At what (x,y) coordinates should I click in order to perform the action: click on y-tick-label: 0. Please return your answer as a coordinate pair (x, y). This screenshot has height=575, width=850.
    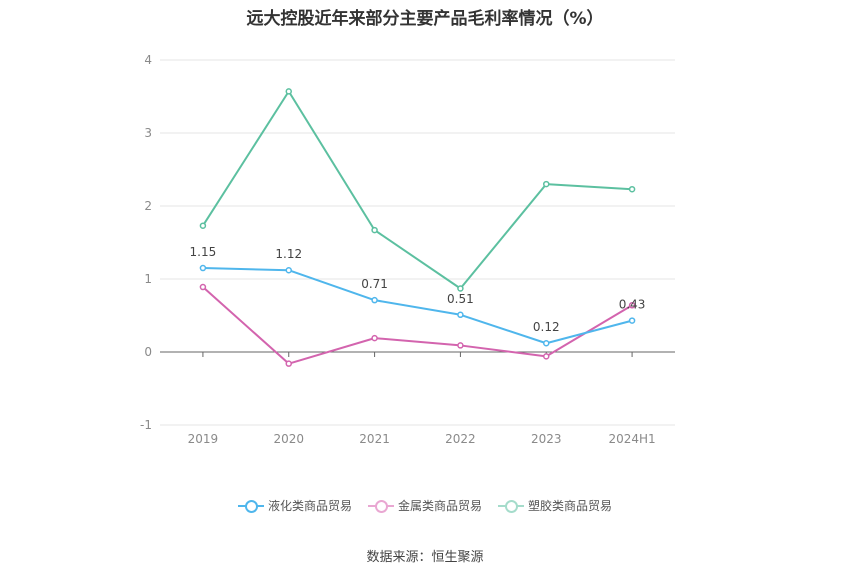
    Looking at the image, I should click on (148, 352).